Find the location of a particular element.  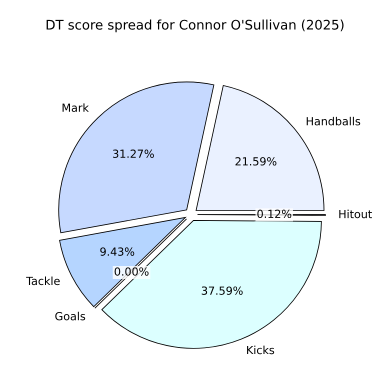

data-label: 9.43% is located at coordinates (117, 251).